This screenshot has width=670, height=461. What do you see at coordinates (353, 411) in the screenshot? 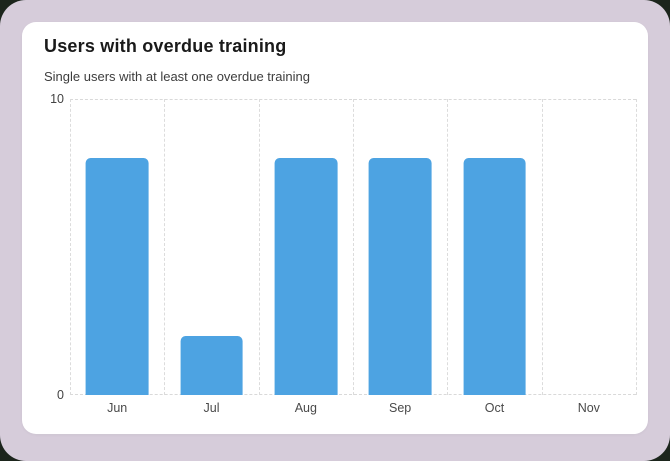
I see `x-axis-labels: Jun Jul Aug Sep Oct Nov` at bounding box center [353, 411].